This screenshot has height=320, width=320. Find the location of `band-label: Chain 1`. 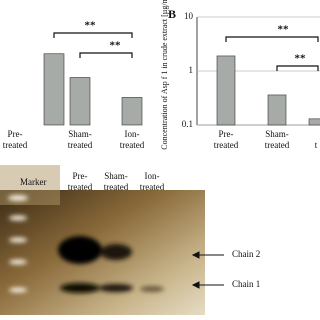

band-label: Chain 1 is located at coordinates (246, 284).